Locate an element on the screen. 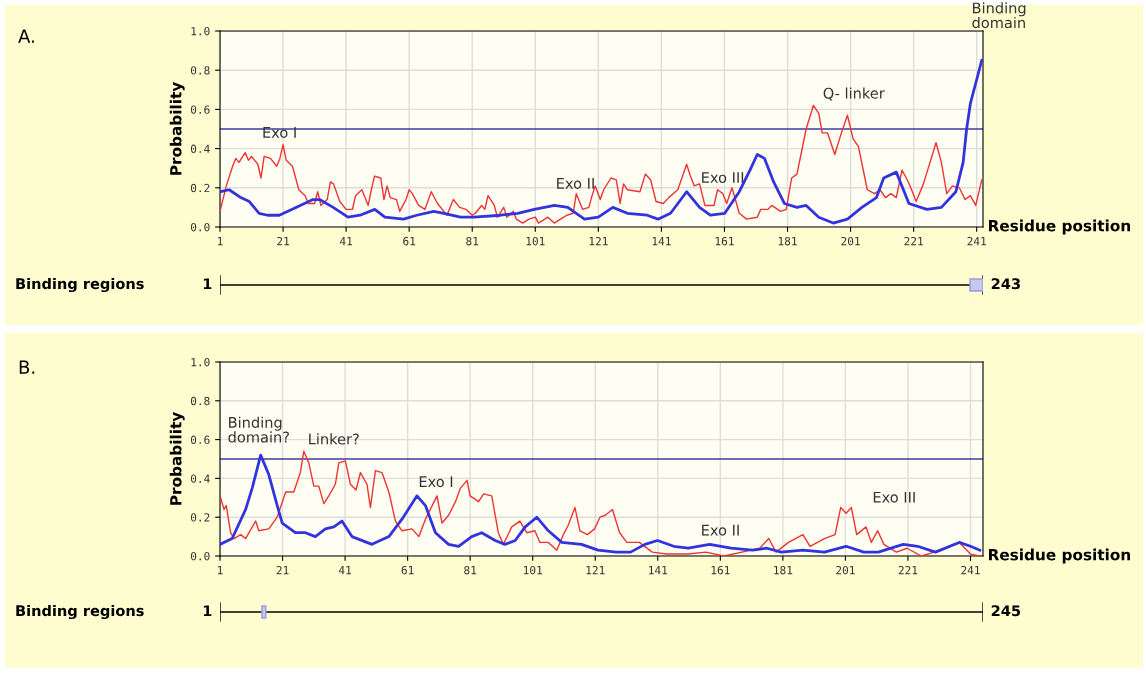 The height and width of the screenshot is (673, 1146). annotation: Q- linker is located at coordinates (854, 94).